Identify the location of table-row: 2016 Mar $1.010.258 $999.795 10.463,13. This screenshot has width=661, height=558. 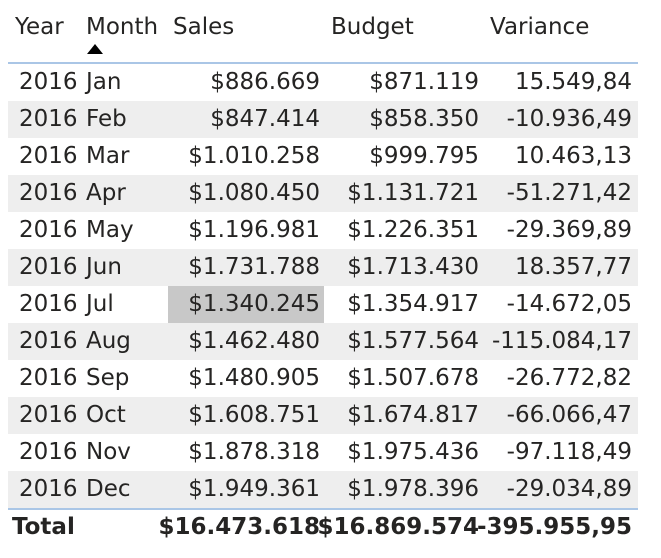
(323, 156).